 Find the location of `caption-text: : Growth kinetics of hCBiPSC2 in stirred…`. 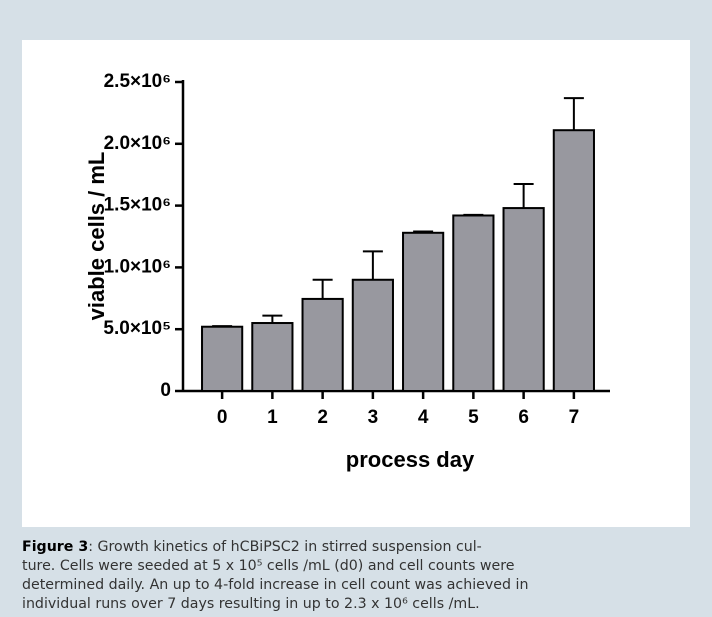

caption-text: : Growth kinetics of hCBiPSC2 in stirred… is located at coordinates (285, 547).